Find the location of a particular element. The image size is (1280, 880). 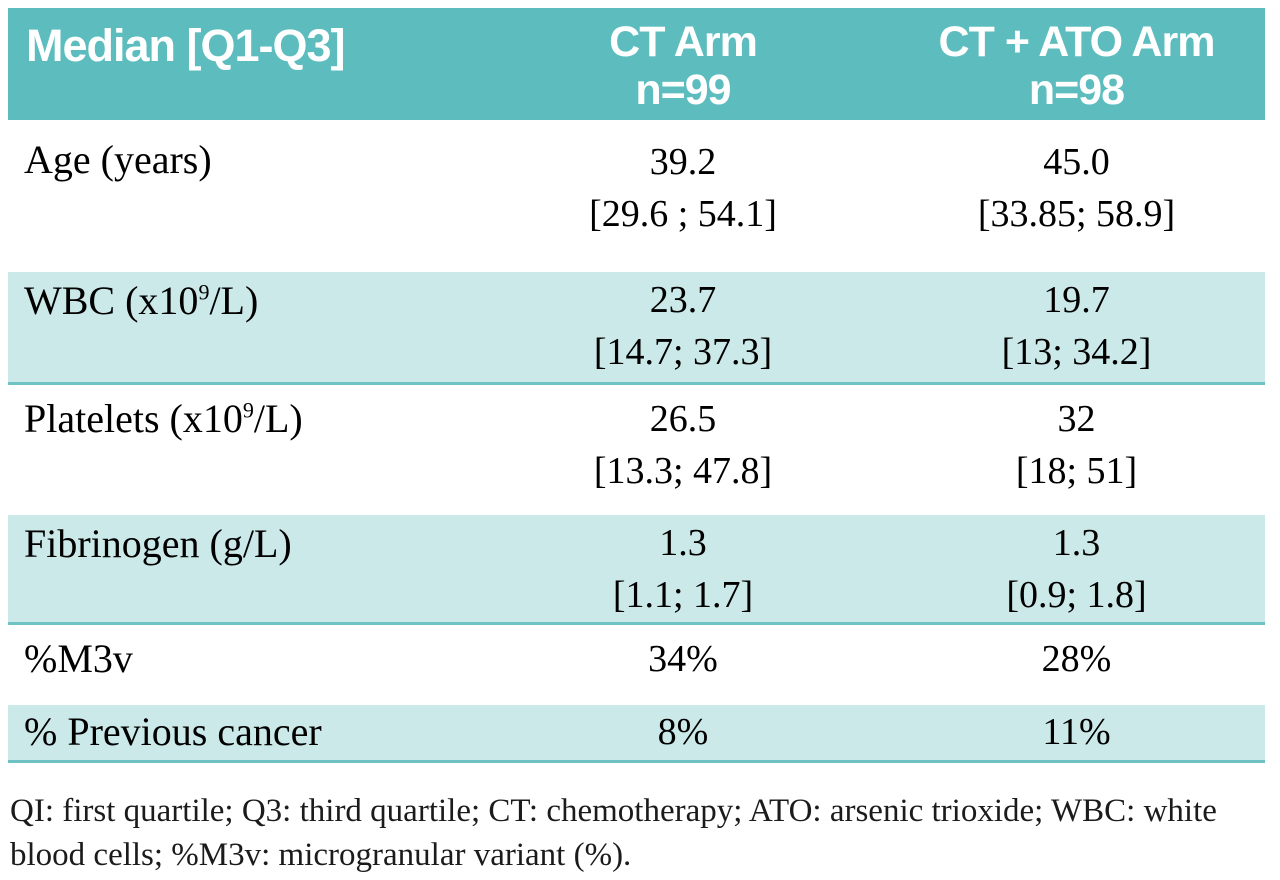

header-col-median-q1-q3: Median [Q1-Q3] is located at coordinates (186, 45).